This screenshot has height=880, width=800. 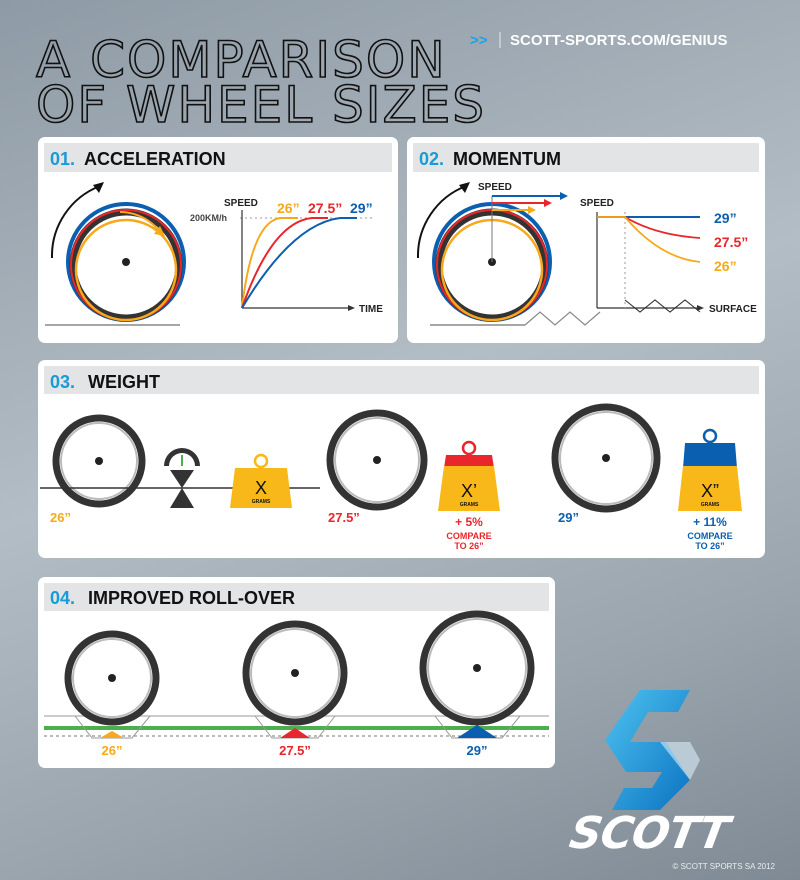 What do you see at coordinates (124, 382) in the screenshot?
I see `section-title: WEIGHT` at bounding box center [124, 382].